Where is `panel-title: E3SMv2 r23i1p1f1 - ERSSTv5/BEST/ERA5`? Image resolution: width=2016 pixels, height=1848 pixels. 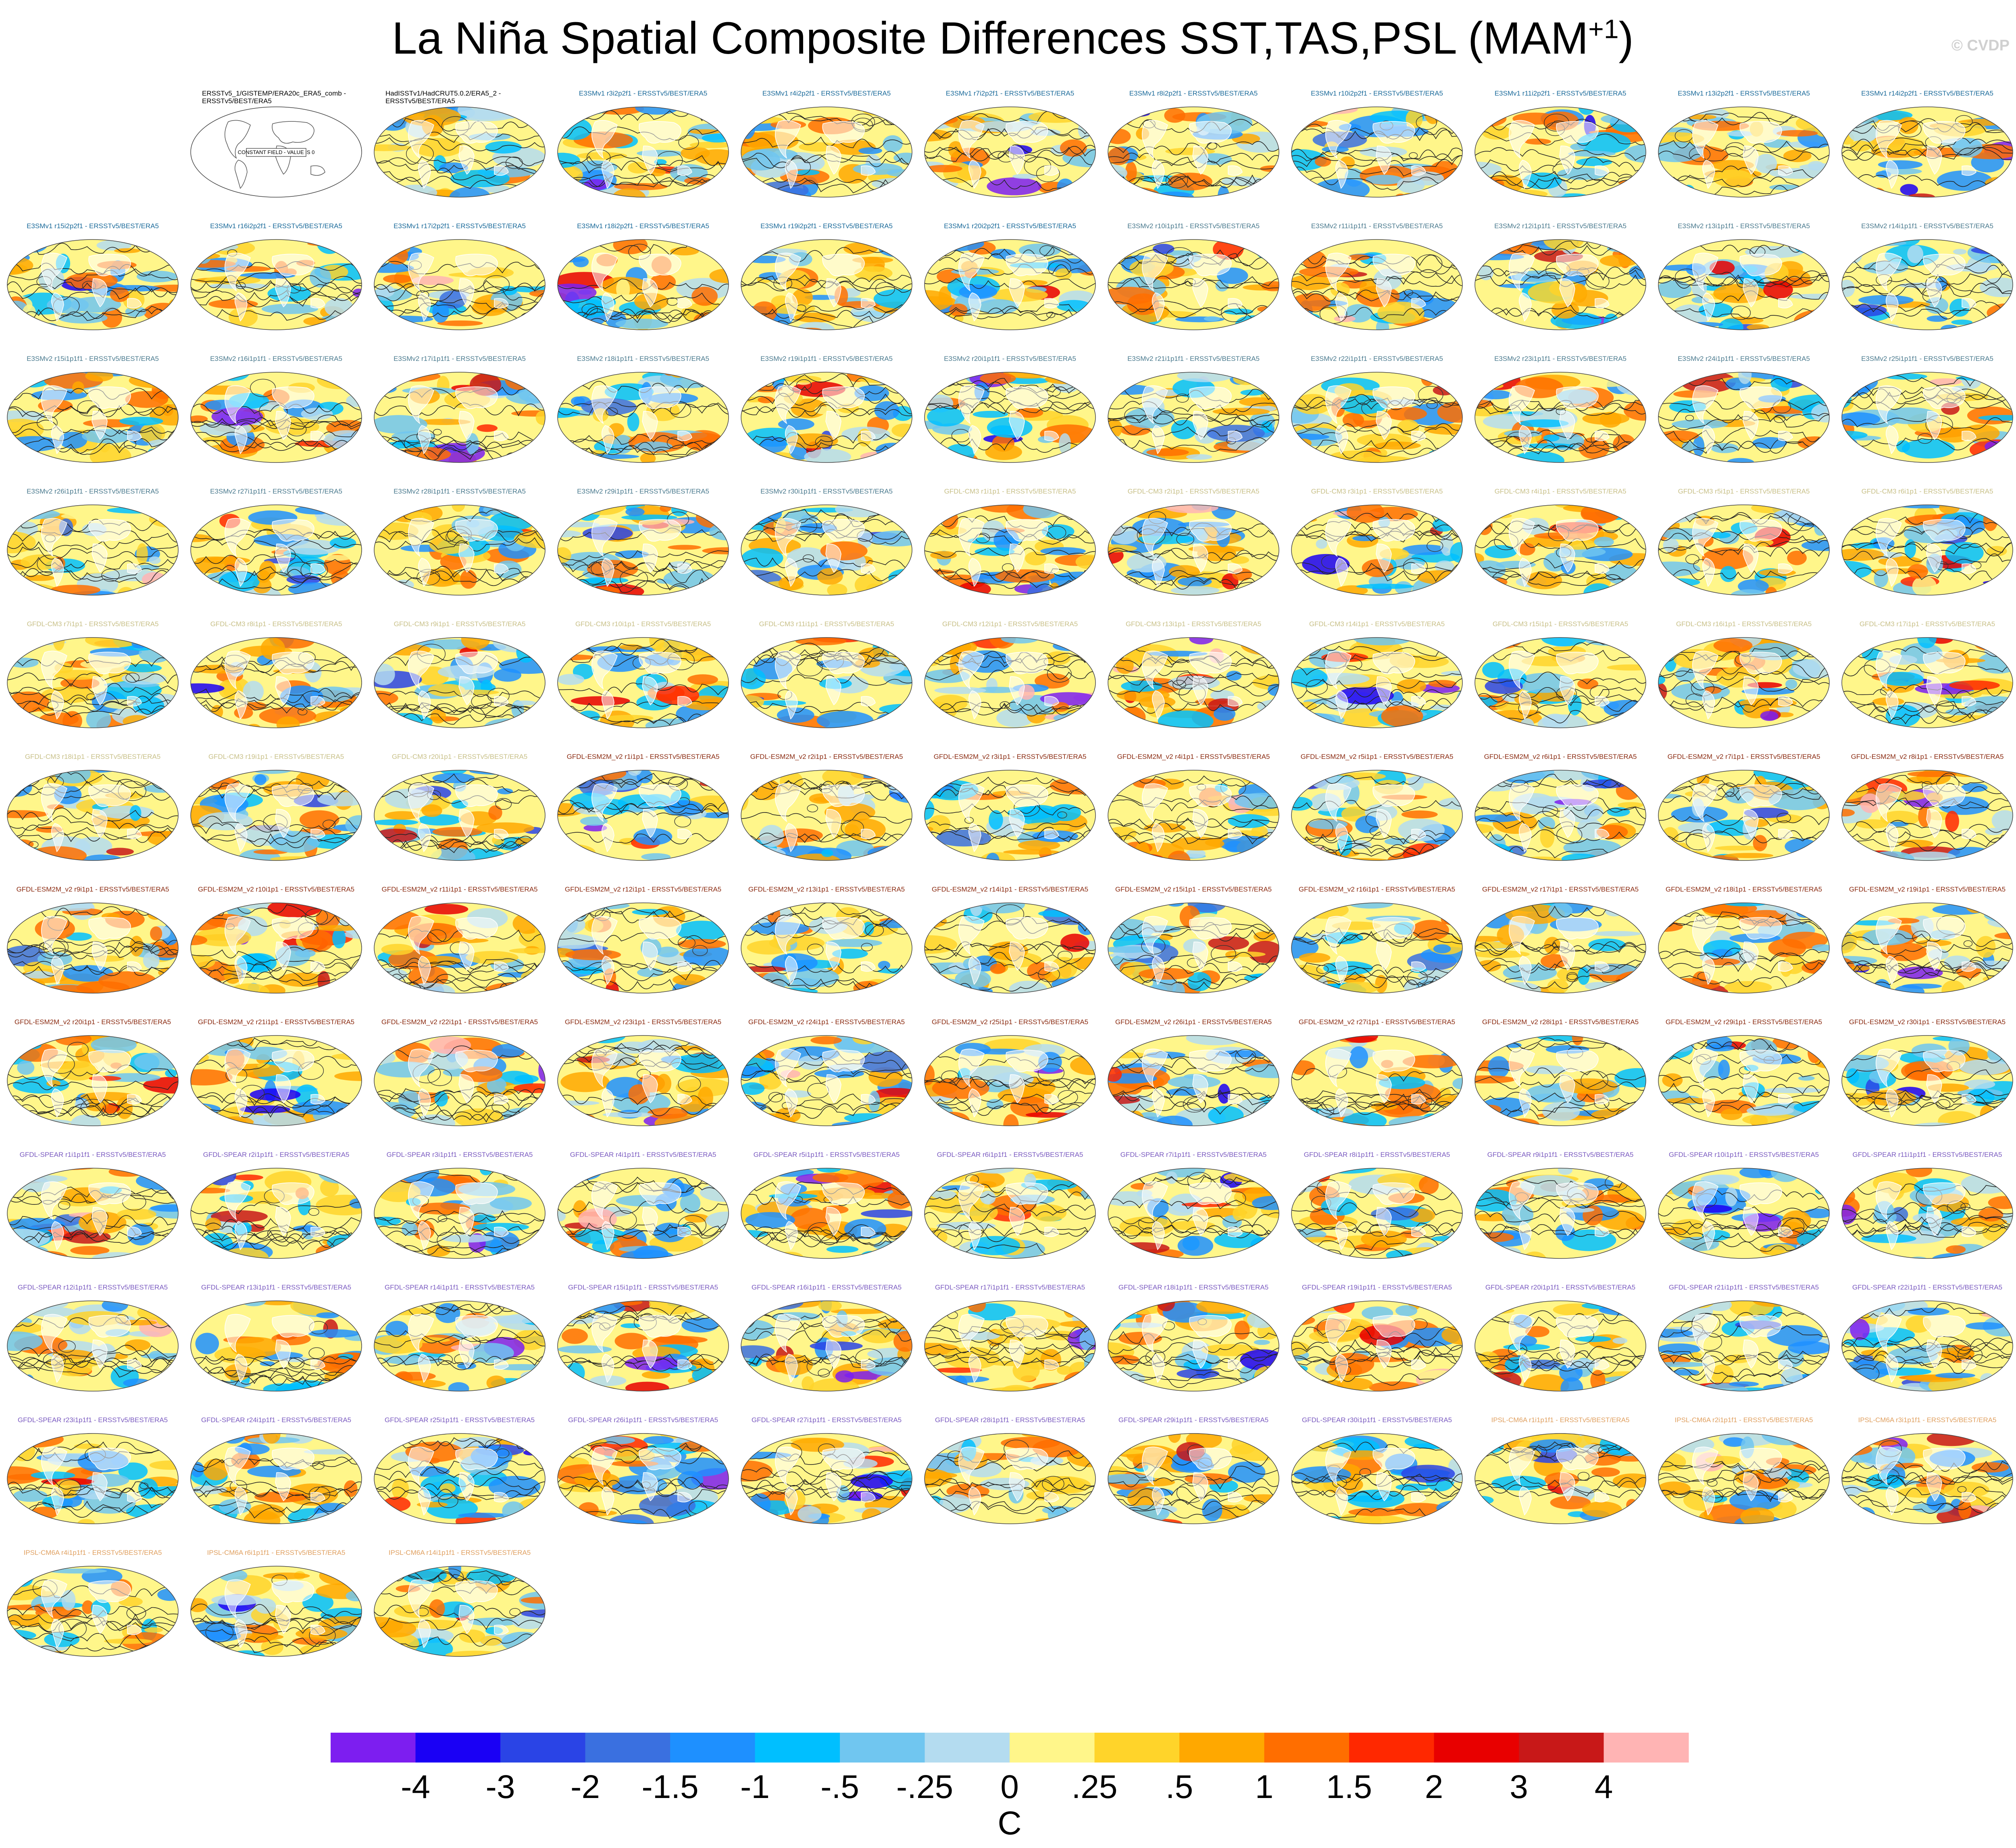
panel-title: E3SMv2 r23i1p1f1 - ERSSTv5/BEST/ERA5 is located at coordinates (1560, 359).